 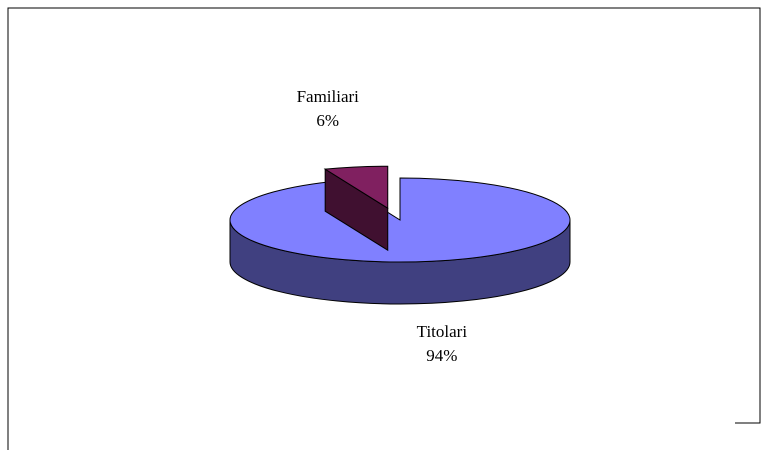 I want to click on slice-label: Titolari, so click(x=442, y=331).